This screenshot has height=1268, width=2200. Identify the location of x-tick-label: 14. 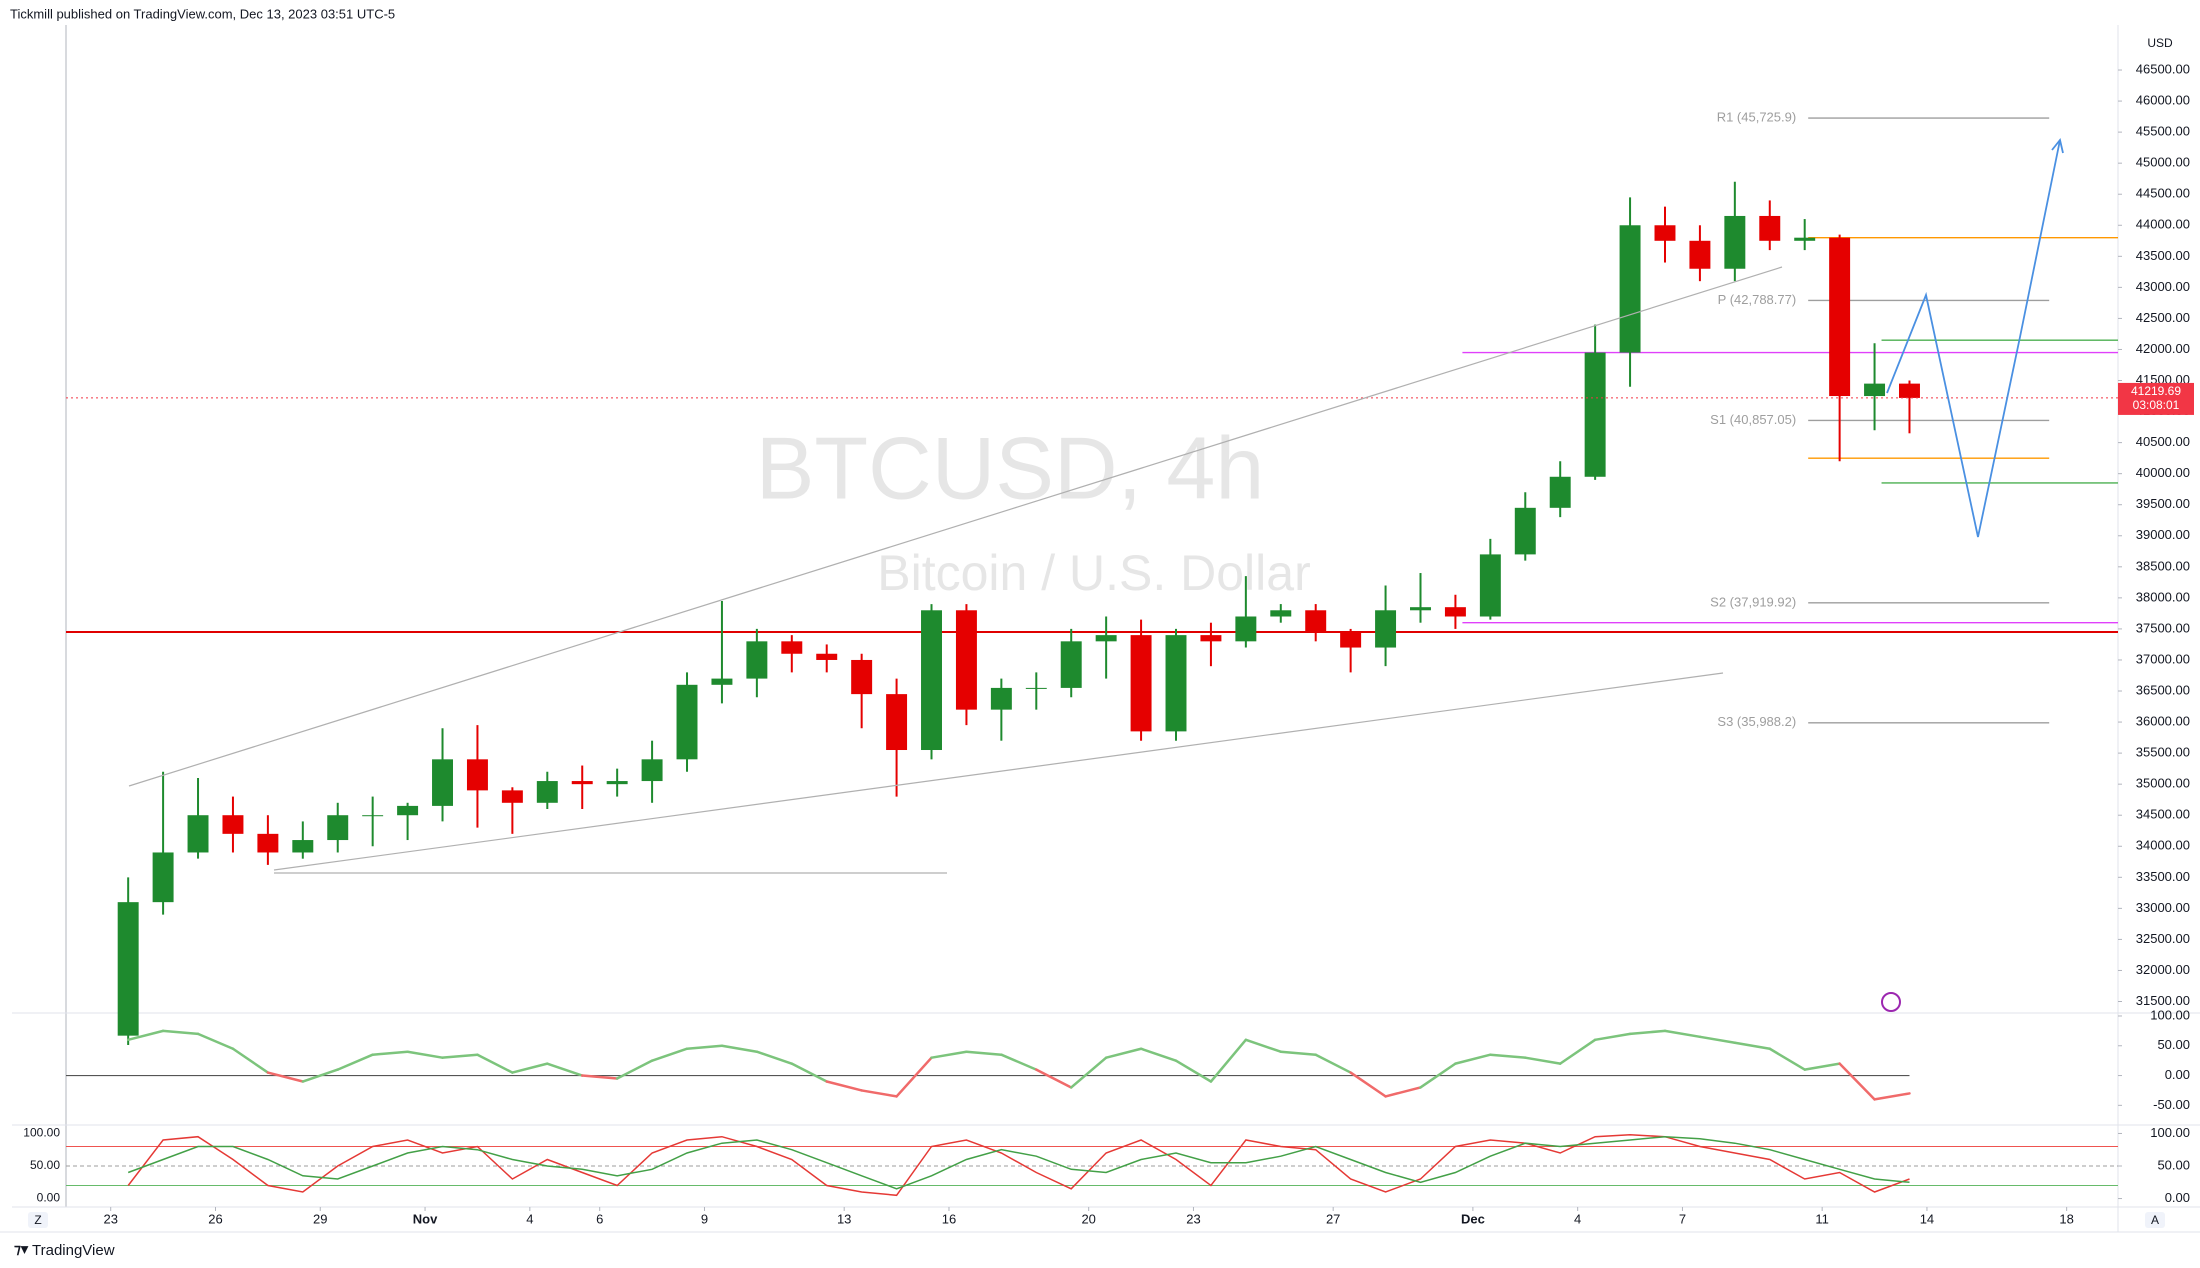
(1927, 1218).